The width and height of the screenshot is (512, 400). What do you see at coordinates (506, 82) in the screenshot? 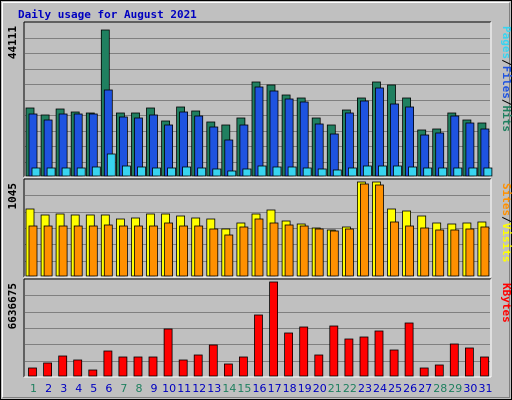
I see `legend-files: Files` at bounding box center [506, 82].